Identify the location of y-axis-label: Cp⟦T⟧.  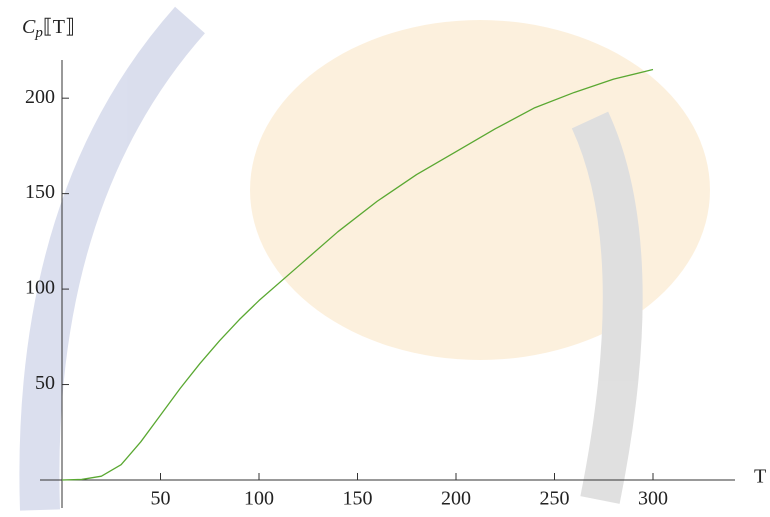
(48, 29).